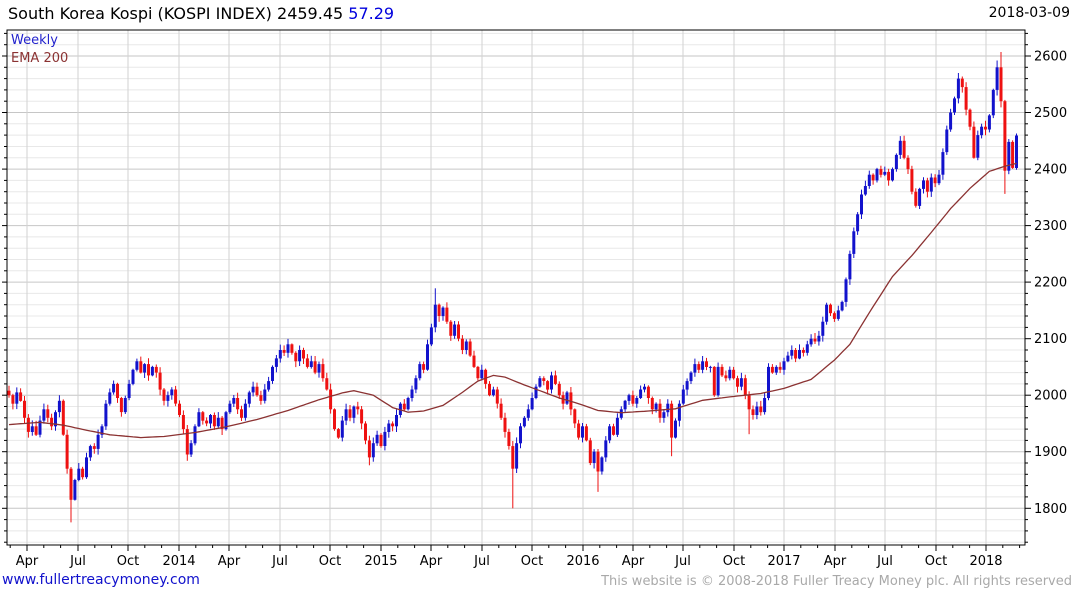 This screenshot has height=600, width=1075. What do you see at coordinates (40, 58) in the screenshot?
I see `ema-legend-label: EMA 200` at bounding box center [40, 58].